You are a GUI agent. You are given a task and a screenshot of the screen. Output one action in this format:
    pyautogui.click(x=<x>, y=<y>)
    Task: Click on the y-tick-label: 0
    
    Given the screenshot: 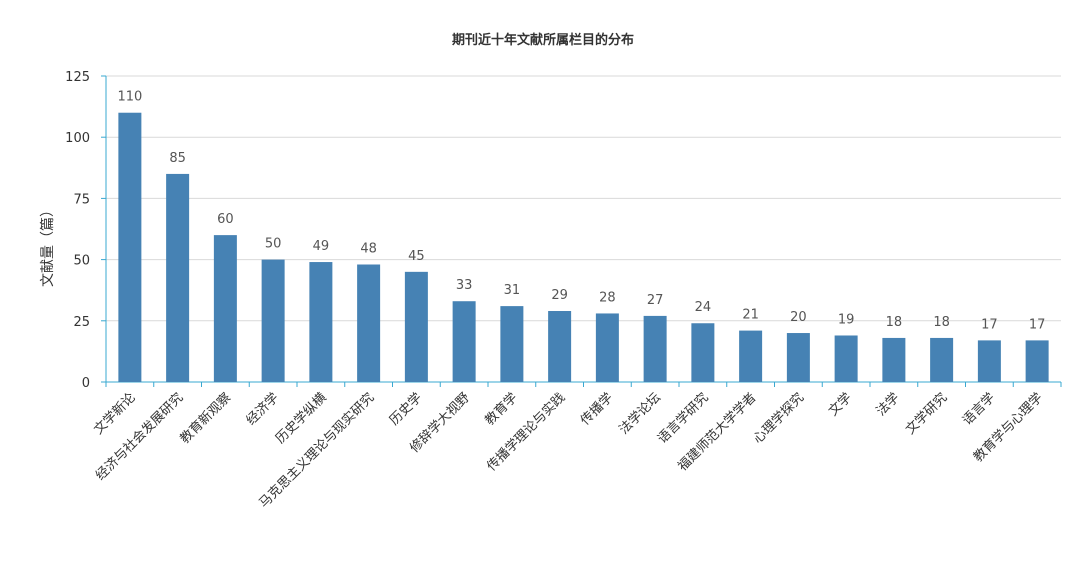 What is the action you would take?
    pyautogui.click(x=86, y=383)
    